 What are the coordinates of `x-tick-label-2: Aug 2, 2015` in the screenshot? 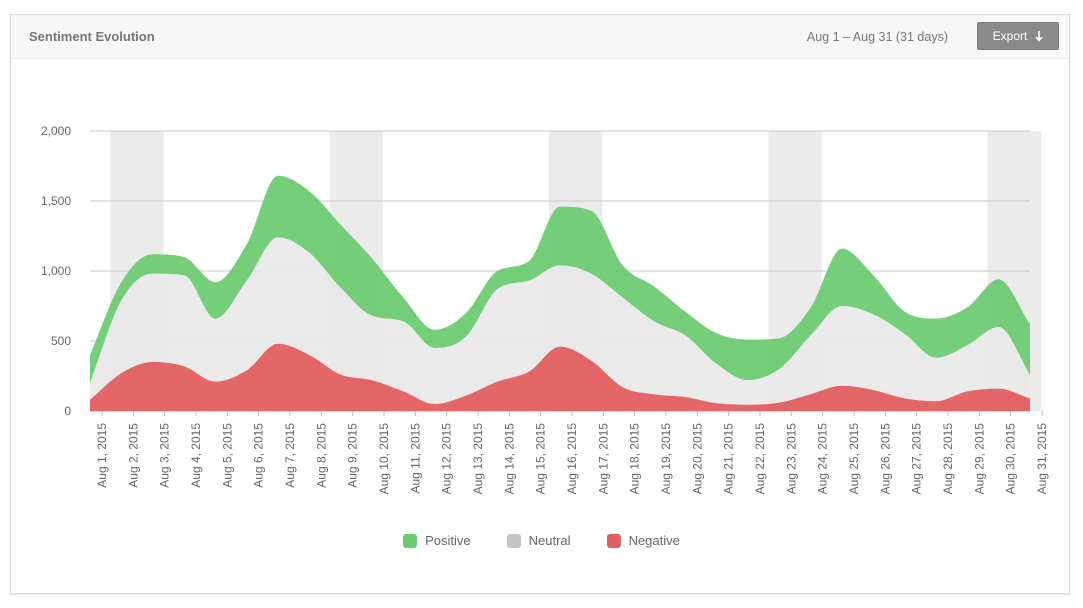 It's located at (133, 455).